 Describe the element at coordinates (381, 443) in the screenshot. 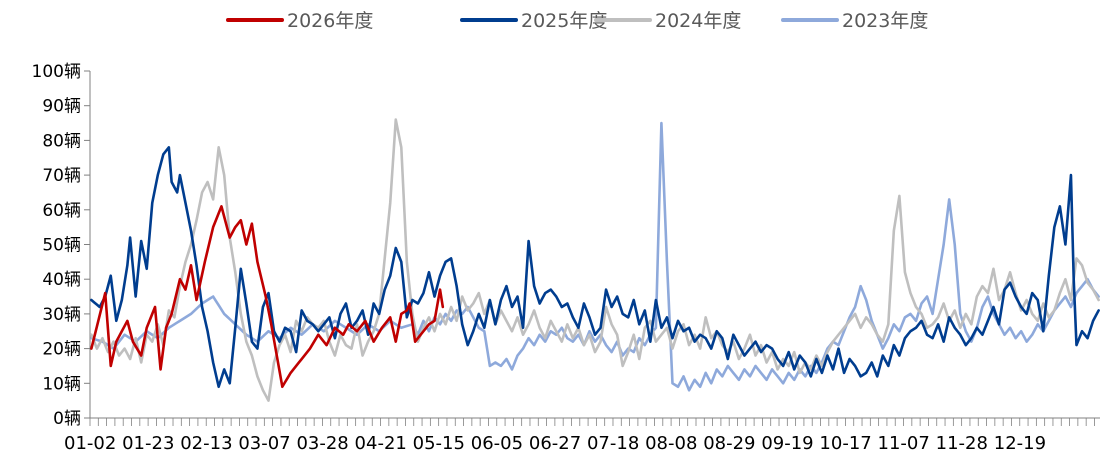

I see `x-tick-label: 04-21` at that location.